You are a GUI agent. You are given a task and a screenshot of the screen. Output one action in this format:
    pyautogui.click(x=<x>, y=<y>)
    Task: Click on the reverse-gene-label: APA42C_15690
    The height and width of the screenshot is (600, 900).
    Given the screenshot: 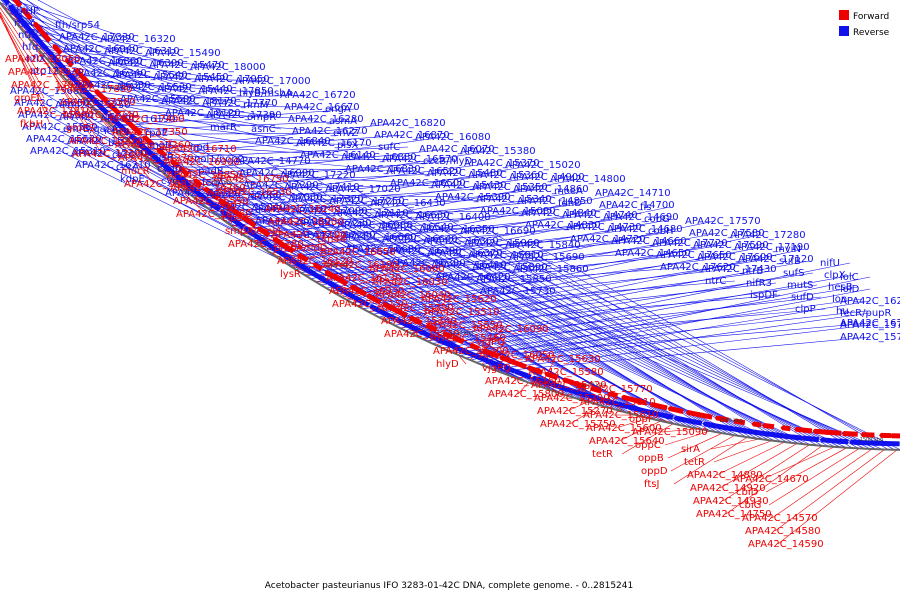 What is the action you would take?
    pyautogui.click(x=547, y=257)
    